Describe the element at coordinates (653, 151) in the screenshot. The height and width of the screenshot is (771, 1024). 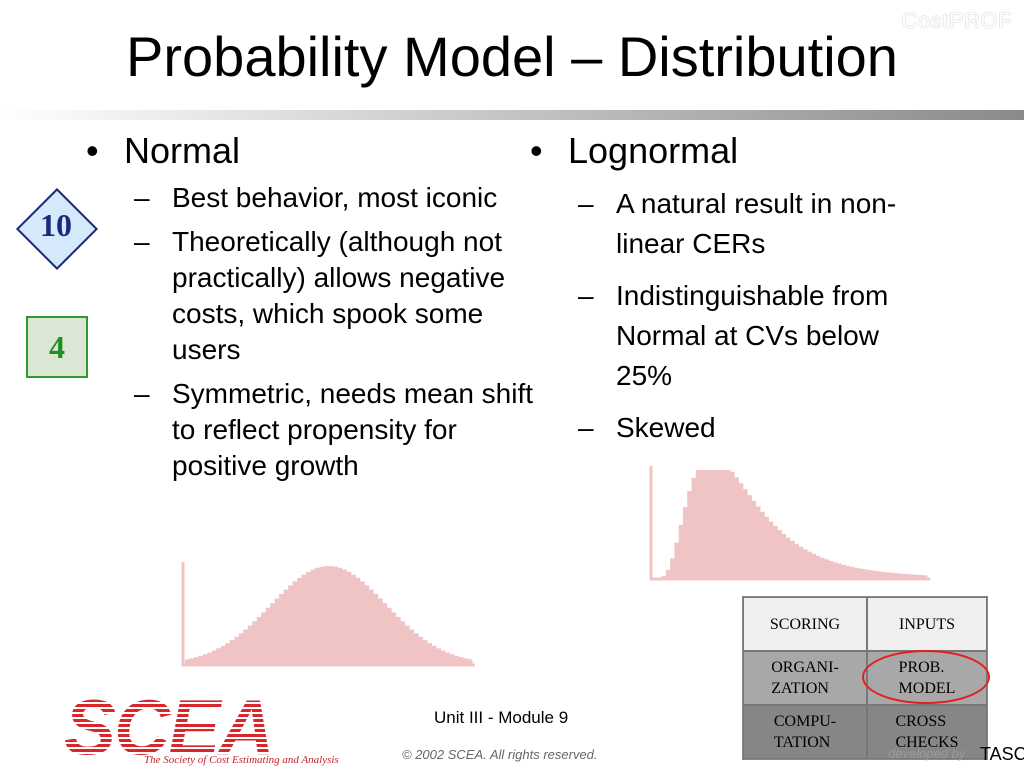
I see `lognormal-heading: Lognormal` at that location.